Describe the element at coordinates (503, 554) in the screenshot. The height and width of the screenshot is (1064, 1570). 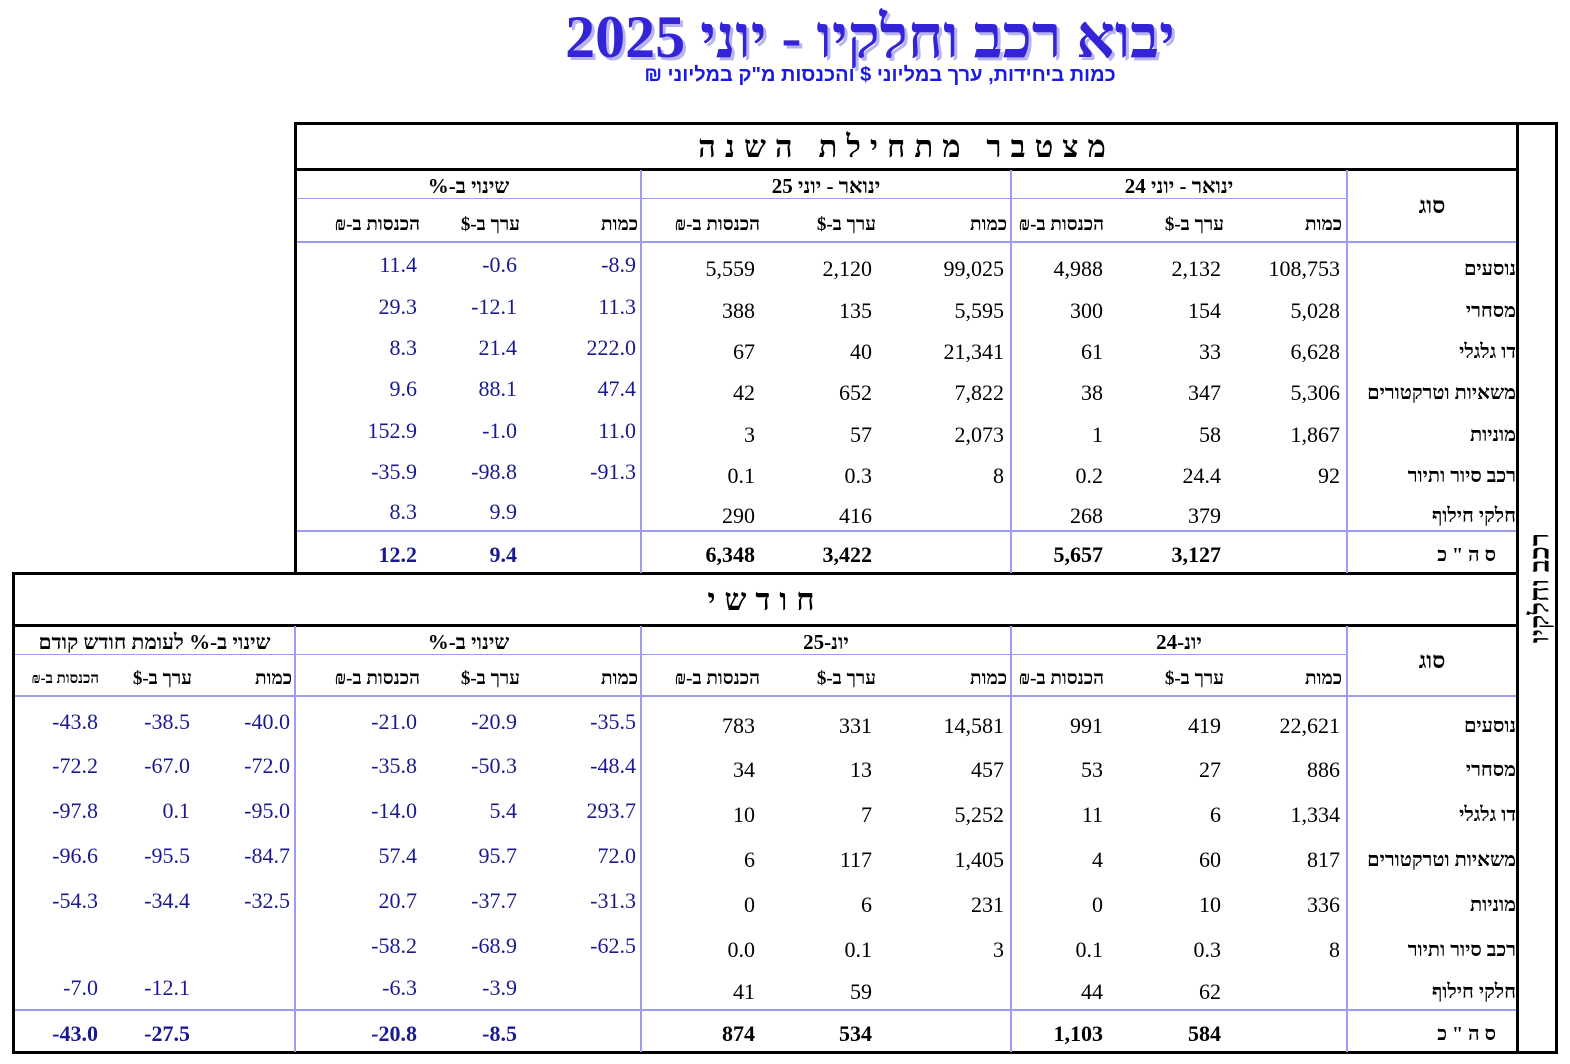
I see `total-cell-pv: 9.4` at that location.